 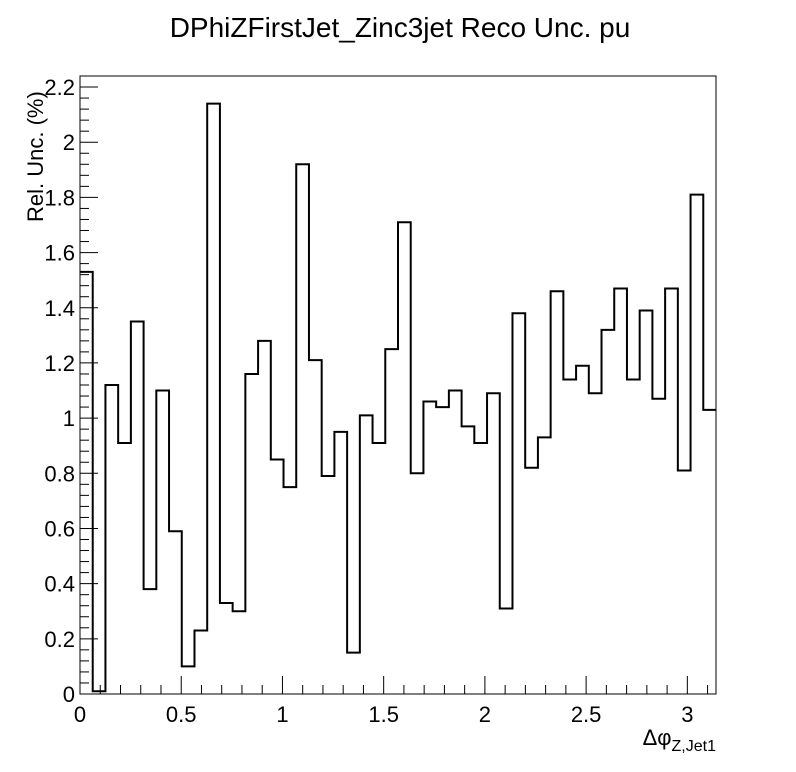 What do you see at coordinates (59, 308) in the screenshot?
I see `y-tick-label: 1.4` at bounding box center [59, 308].